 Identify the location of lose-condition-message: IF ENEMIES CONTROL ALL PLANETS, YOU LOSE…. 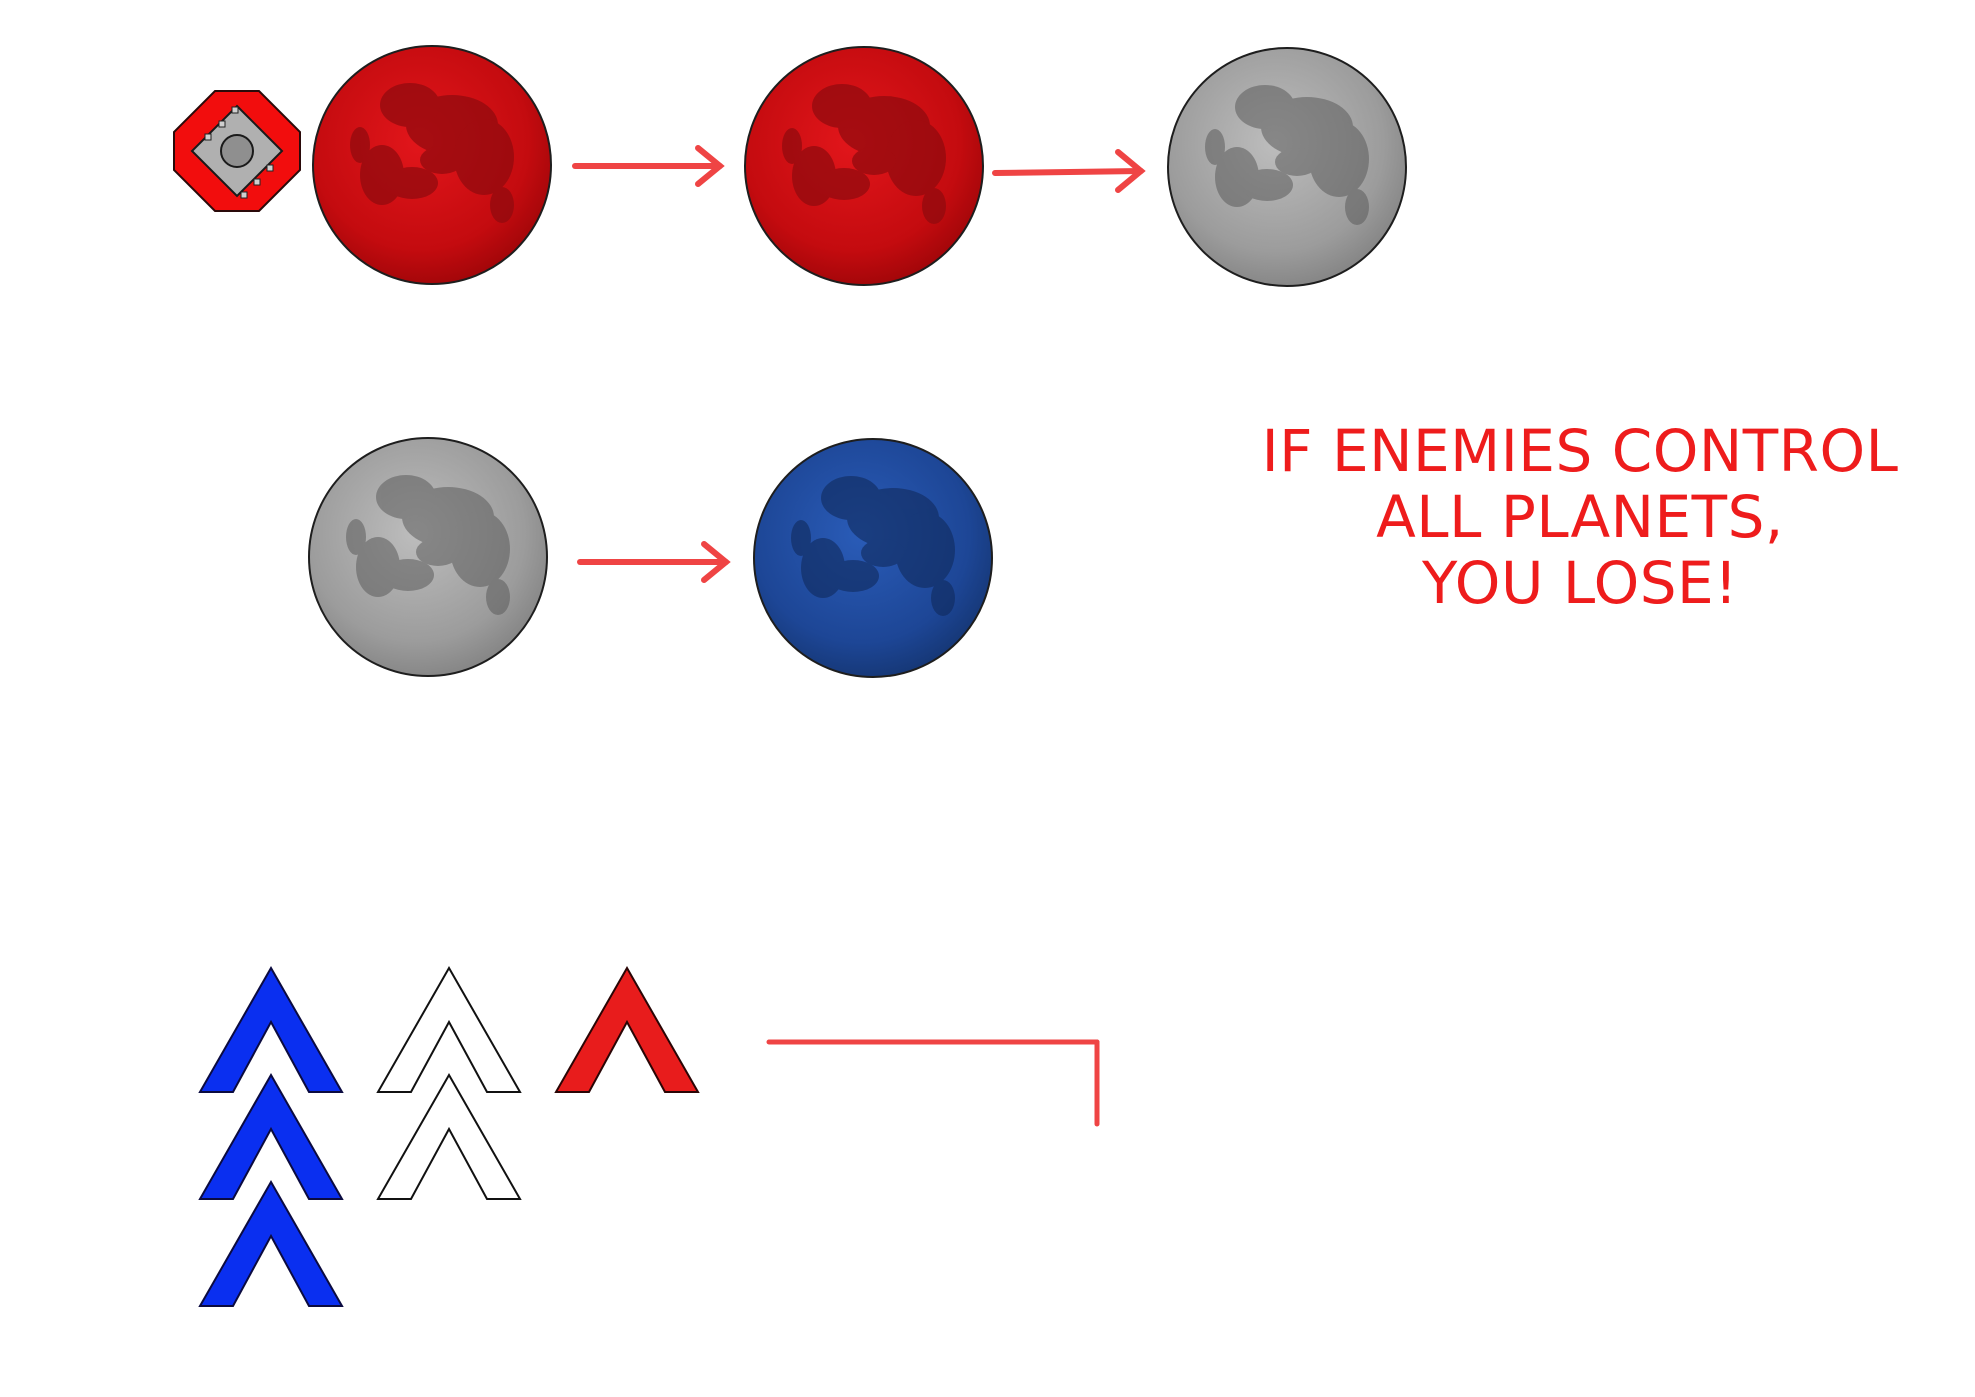
(1580, 517).